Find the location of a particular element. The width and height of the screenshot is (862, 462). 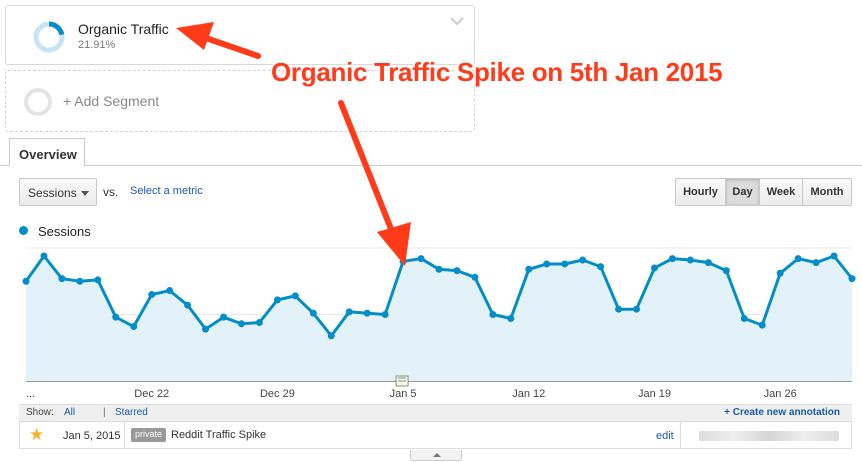

annotation-date: Jan 5, 2015 is located at coordinates (92, 436).